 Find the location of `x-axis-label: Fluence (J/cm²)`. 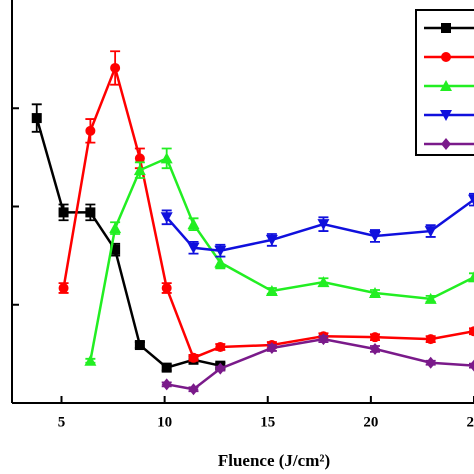

x-axis-label: Fluence (J/cm²) is located at coordinates (274, 460).